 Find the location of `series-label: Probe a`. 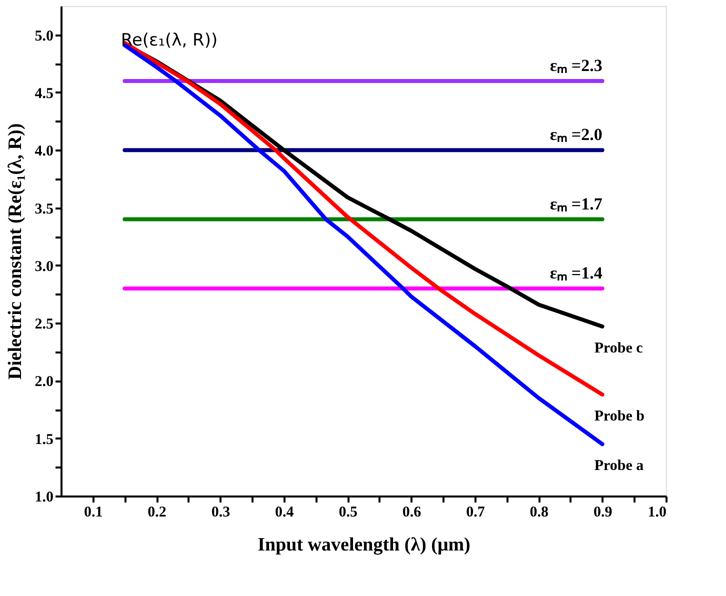

series-label: Probe a is located at coordinates (619, 466).